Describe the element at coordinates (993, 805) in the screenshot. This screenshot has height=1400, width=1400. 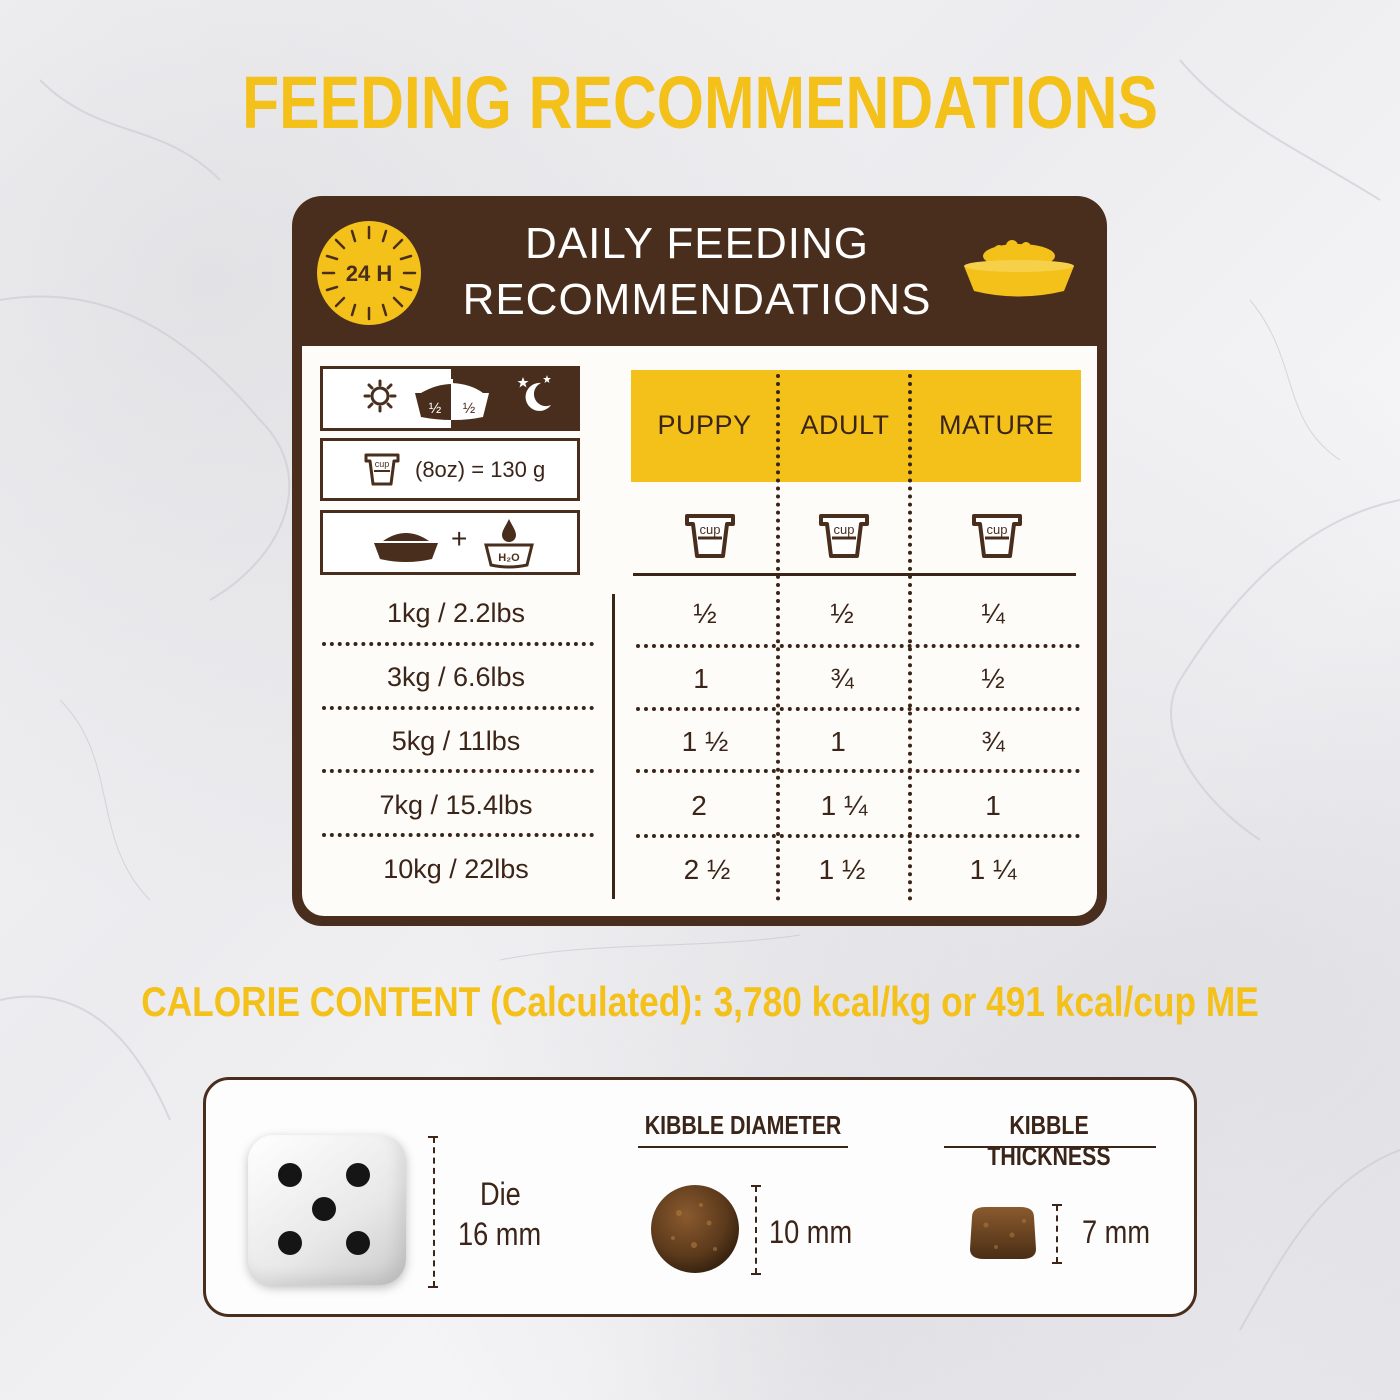
I see `cell-mature-4: 1` at that location.